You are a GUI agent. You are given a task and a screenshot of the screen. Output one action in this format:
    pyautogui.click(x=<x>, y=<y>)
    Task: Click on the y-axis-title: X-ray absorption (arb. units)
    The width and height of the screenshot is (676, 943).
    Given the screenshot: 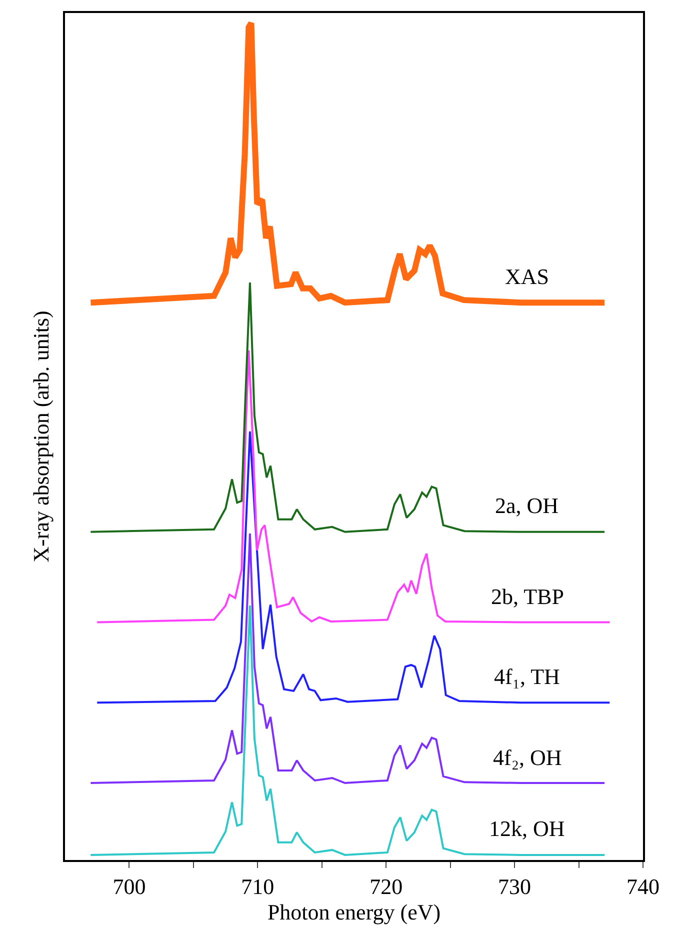 What is the action you would take?
    pyautogui.click(x=41, y=436)
    